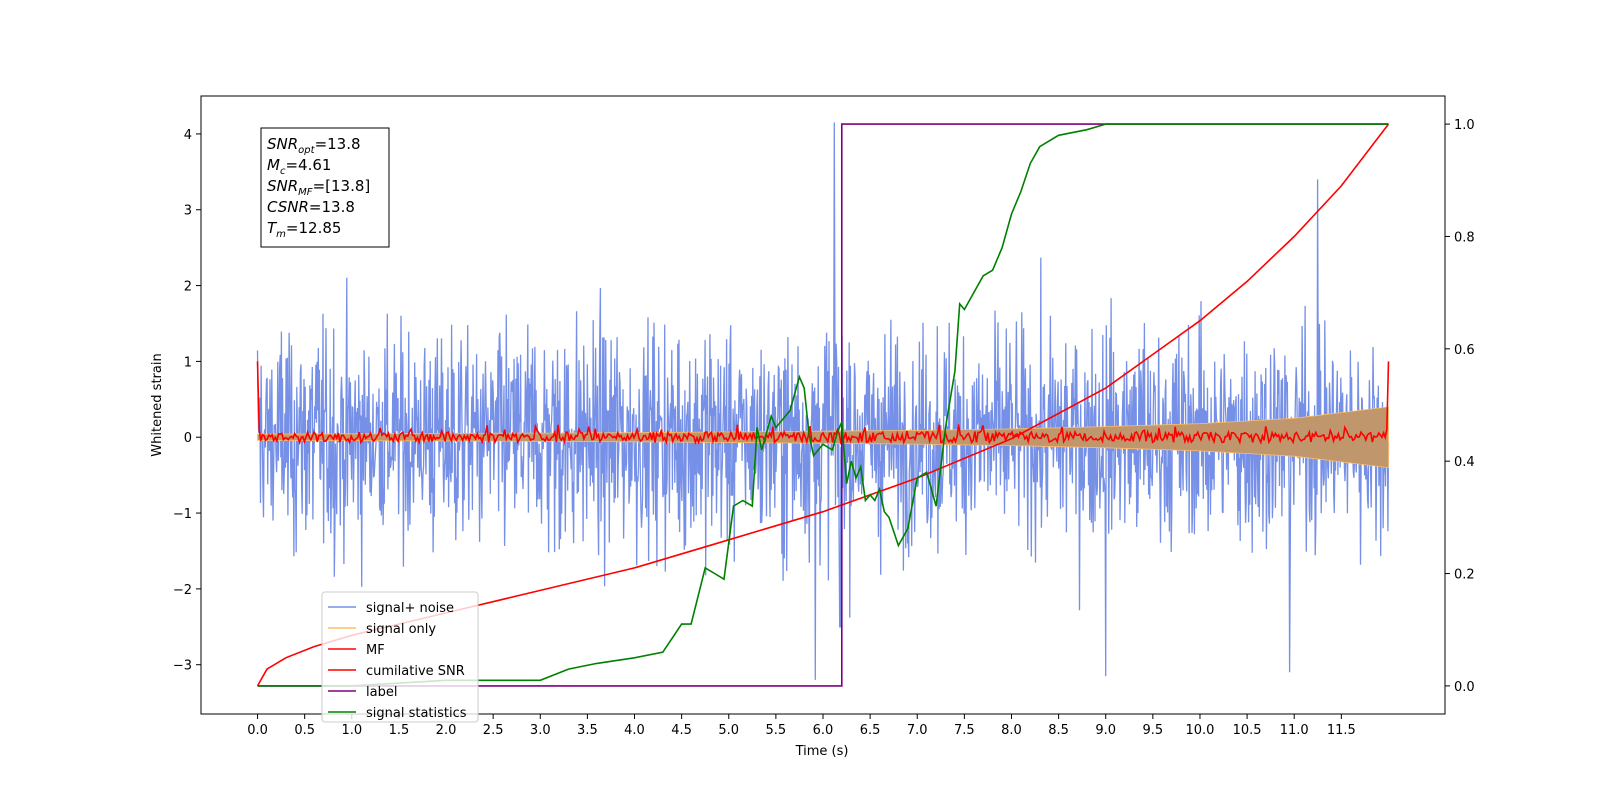 This screenshot has width=1600, height=804. Describe the element at coordinates (188, 287) in the screenshot. I see `y-tick-label: 2` at that location.